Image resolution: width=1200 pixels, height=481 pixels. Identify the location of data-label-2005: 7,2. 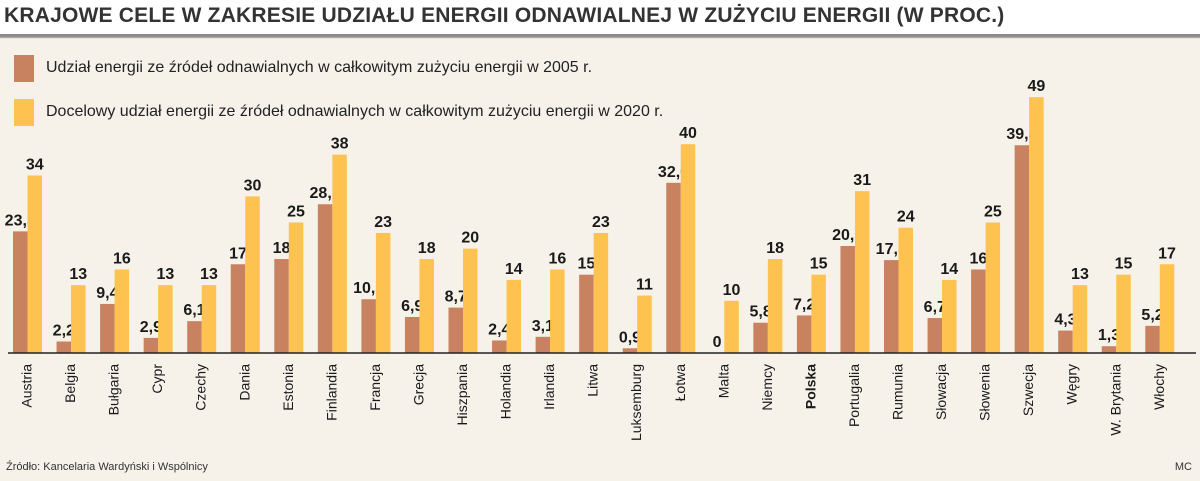
(804, 304).